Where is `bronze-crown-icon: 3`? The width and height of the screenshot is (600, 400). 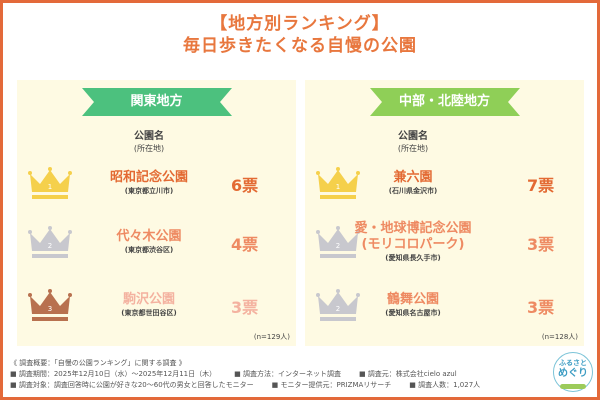 bronze-crown-icon: 3 is located at coordinates (50, 305).